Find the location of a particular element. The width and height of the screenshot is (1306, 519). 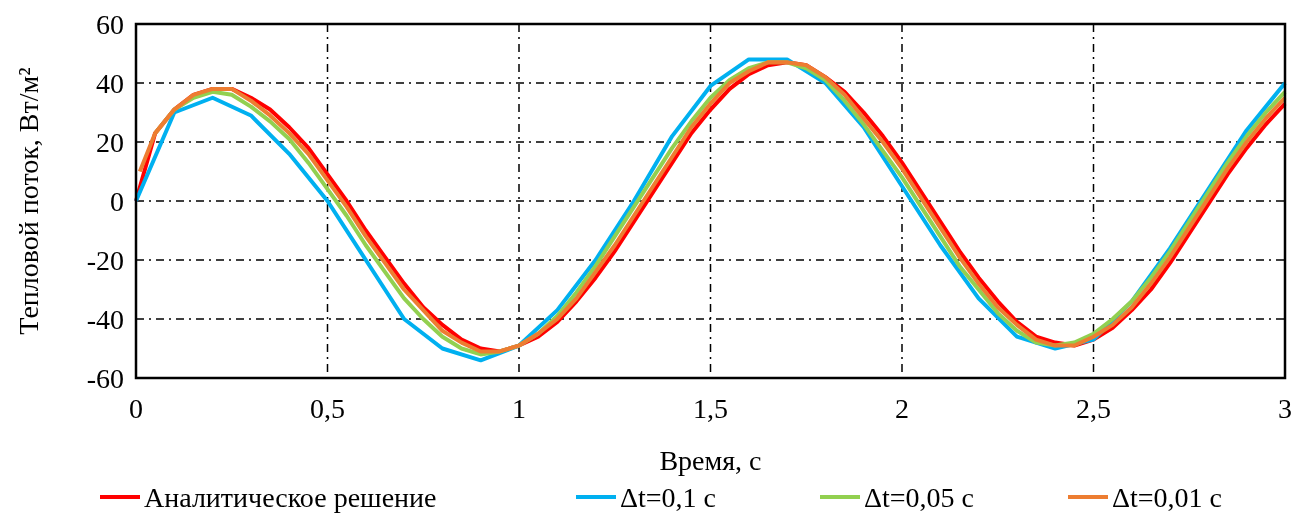

legend-label: Δt=0,01 с is located at coordinates (1167, 497).